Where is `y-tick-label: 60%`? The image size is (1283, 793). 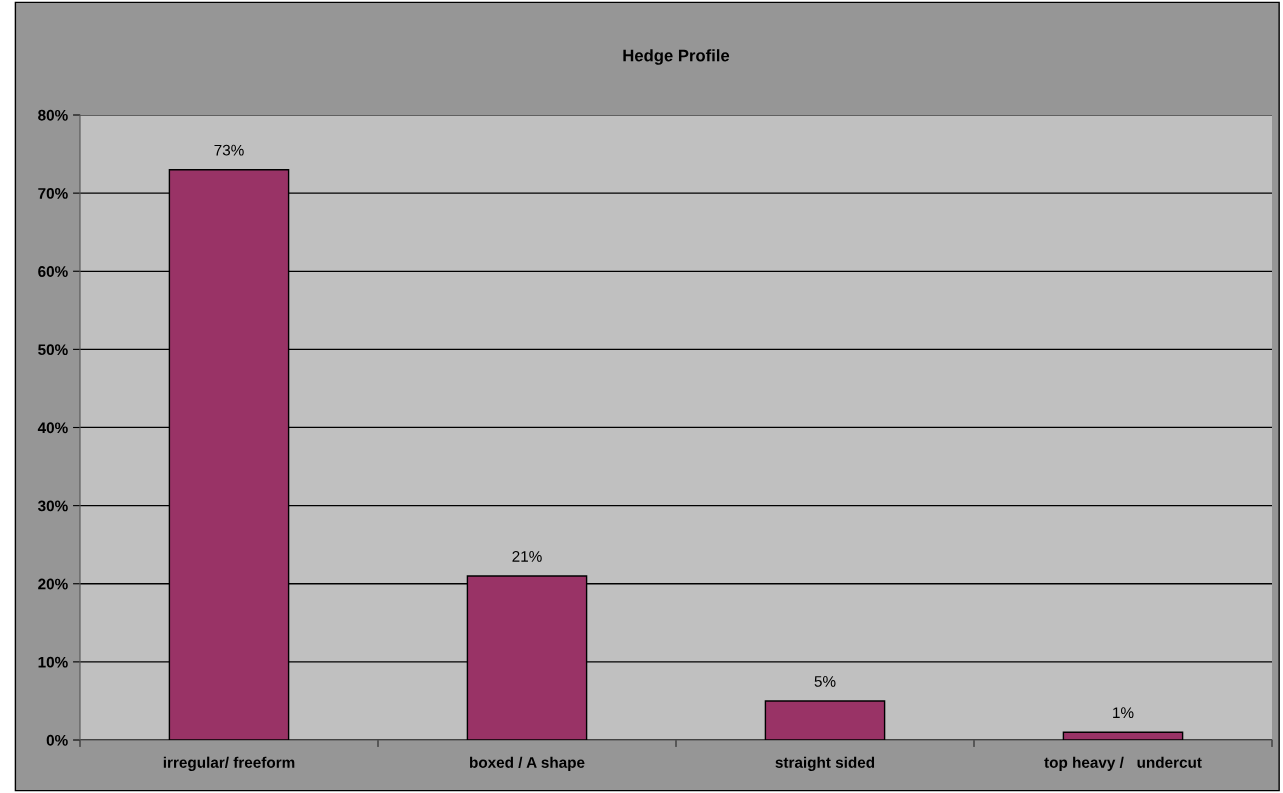 y-tick-label: 60% is located at coordinates (53, 271).